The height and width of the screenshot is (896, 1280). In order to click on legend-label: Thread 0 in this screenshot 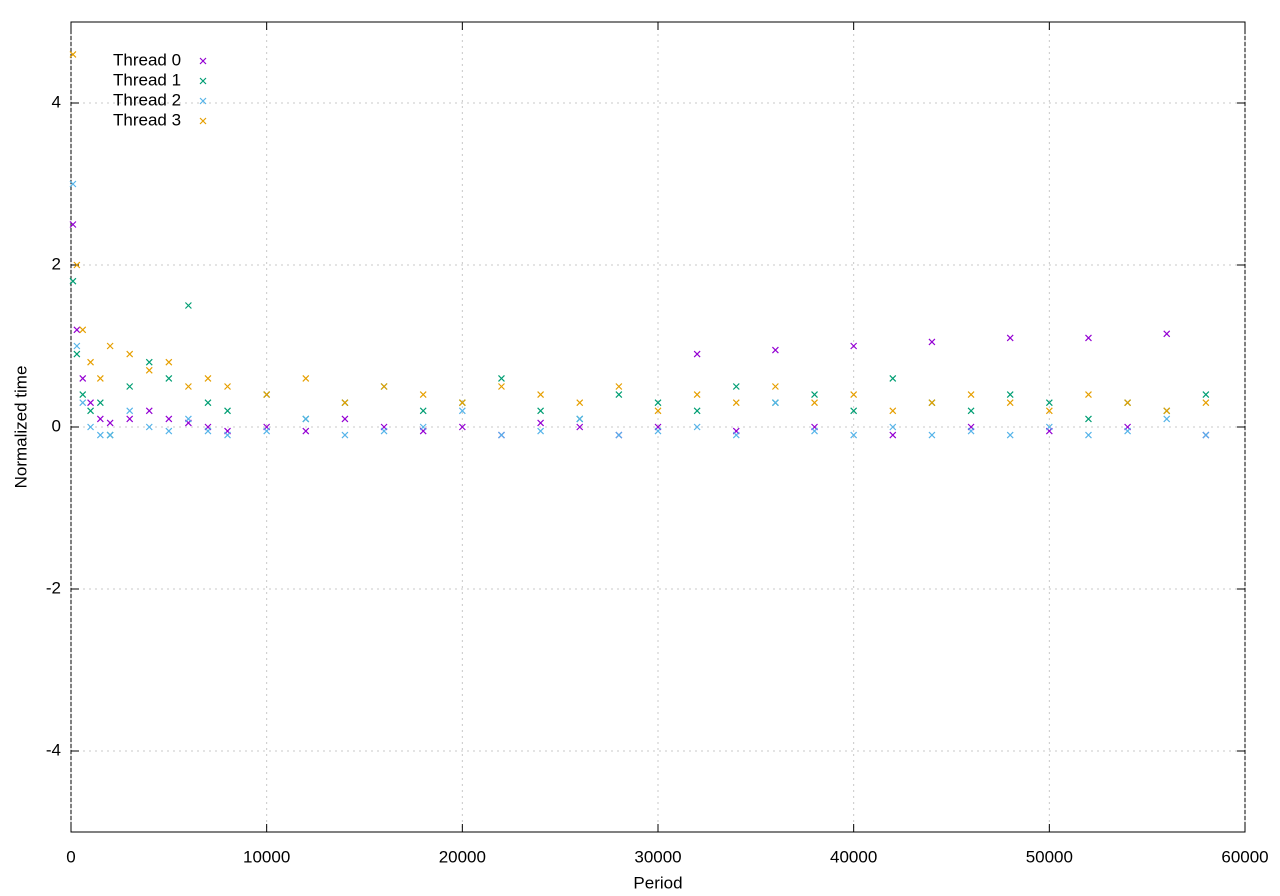, I will do `click(147, 59)`.